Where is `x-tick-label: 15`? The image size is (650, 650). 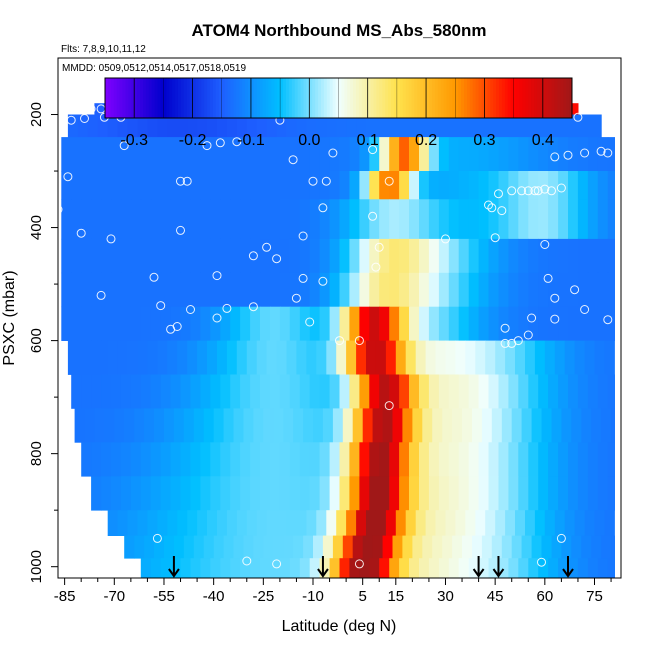
x-tick-label: 15 is located at coordinates (395, 596).